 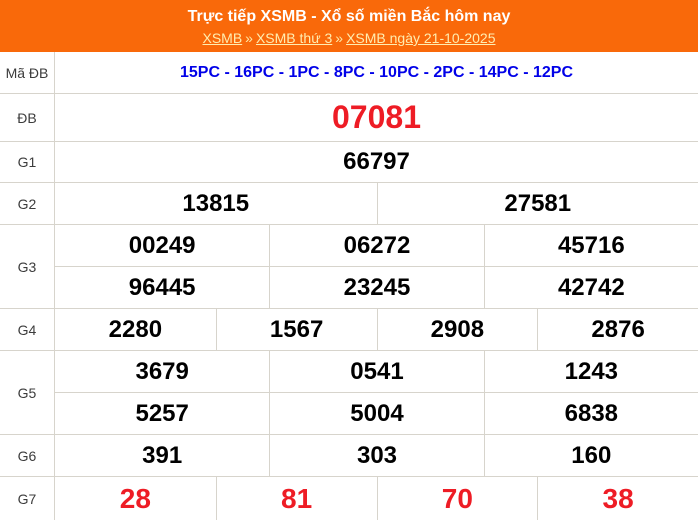 I want to click on prize-cell: 42742, so click(x=590, y=288).